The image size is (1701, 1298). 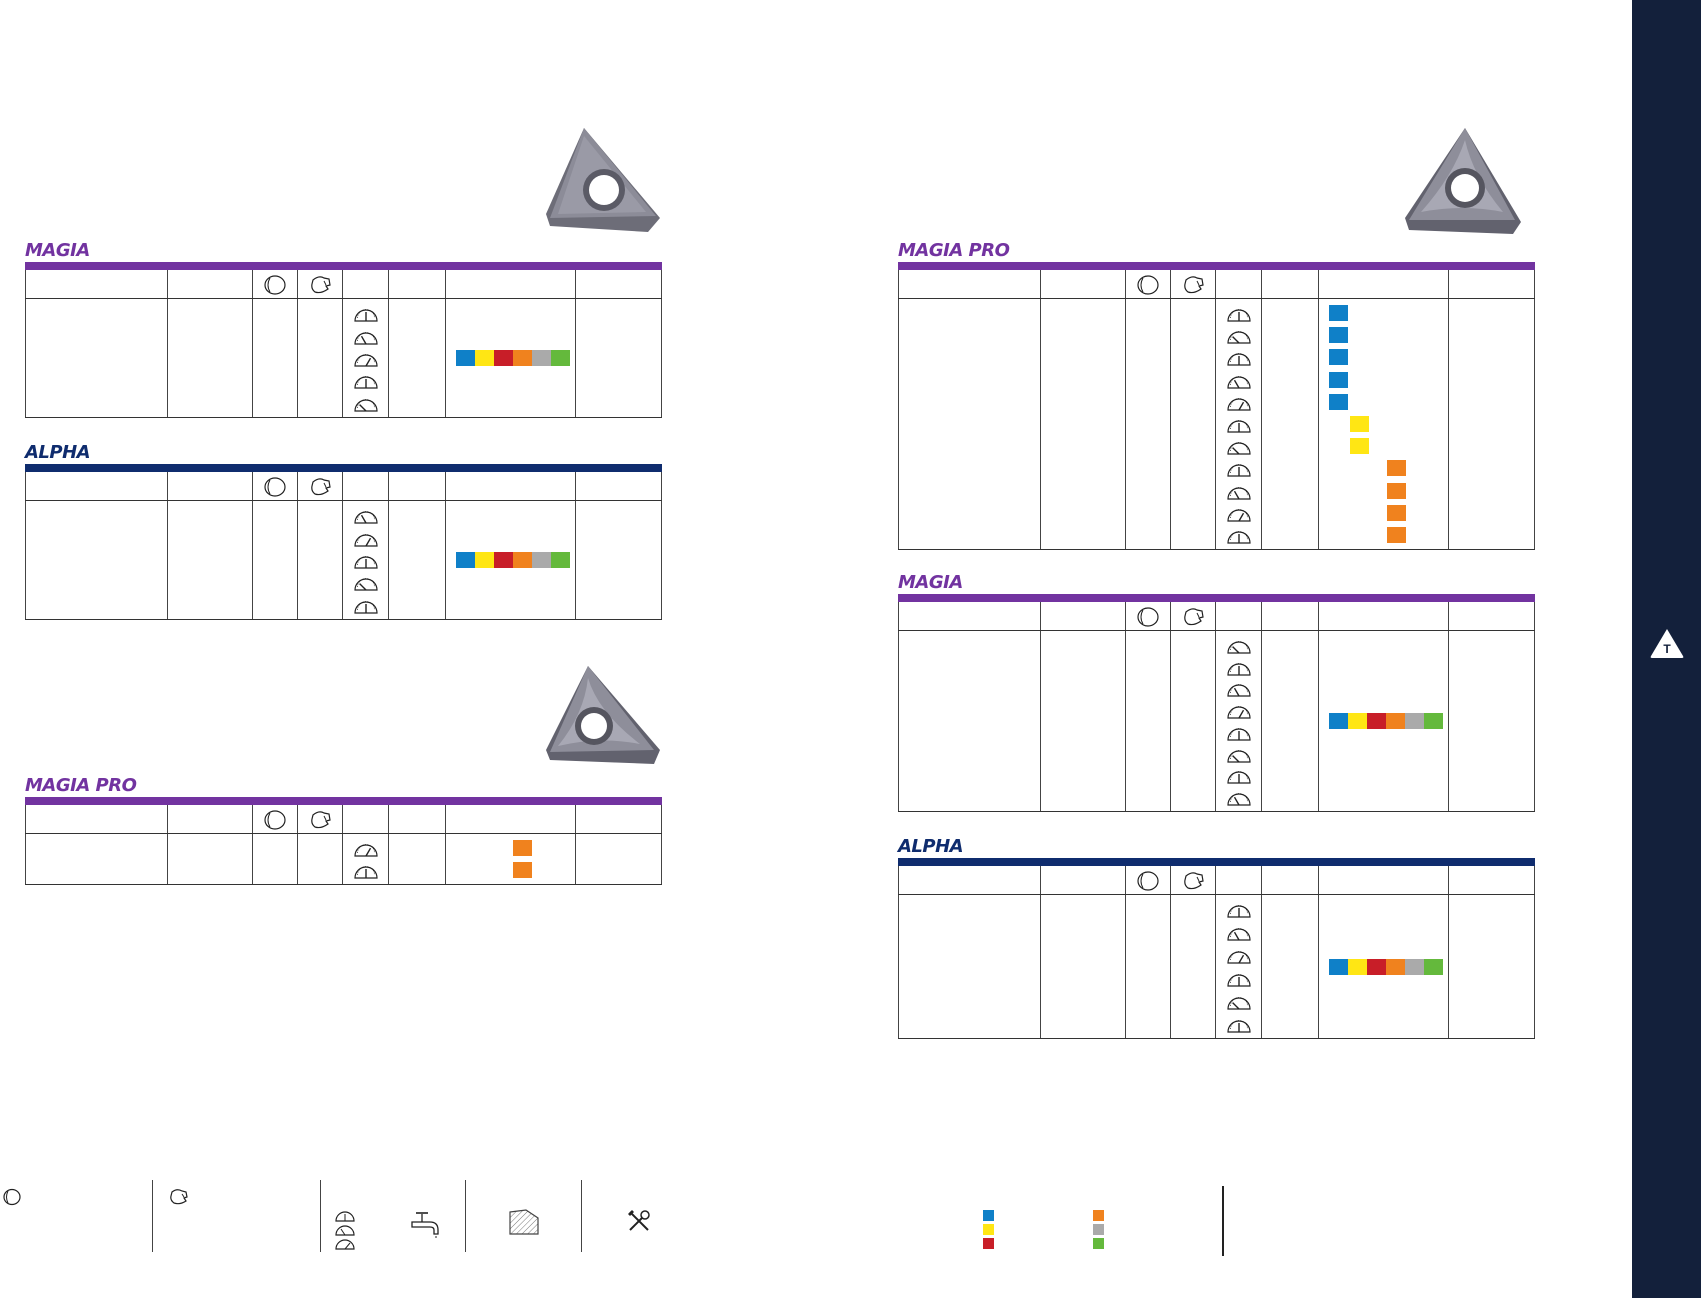 I want to click on brand-title: MAGIA PRO, so click(x=81, y=785).